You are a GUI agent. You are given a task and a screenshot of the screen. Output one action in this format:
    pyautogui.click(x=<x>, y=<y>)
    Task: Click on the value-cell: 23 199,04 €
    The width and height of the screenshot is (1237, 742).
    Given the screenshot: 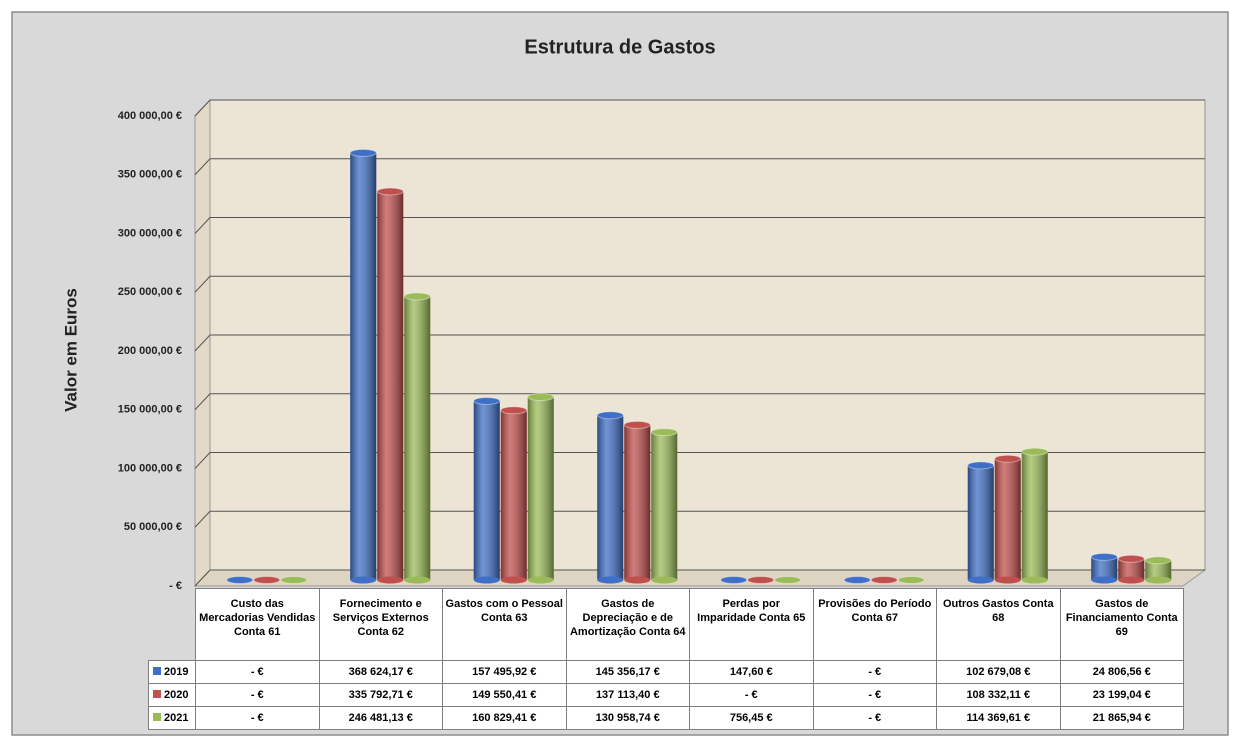 What is the action you would take?
    pyautogui.click(x=1121, y=695)
    